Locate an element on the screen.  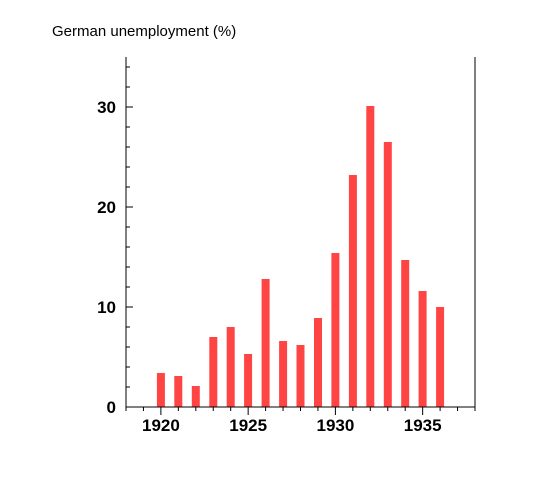
y-tick-label: 20 is located at coordinates (106, 207).